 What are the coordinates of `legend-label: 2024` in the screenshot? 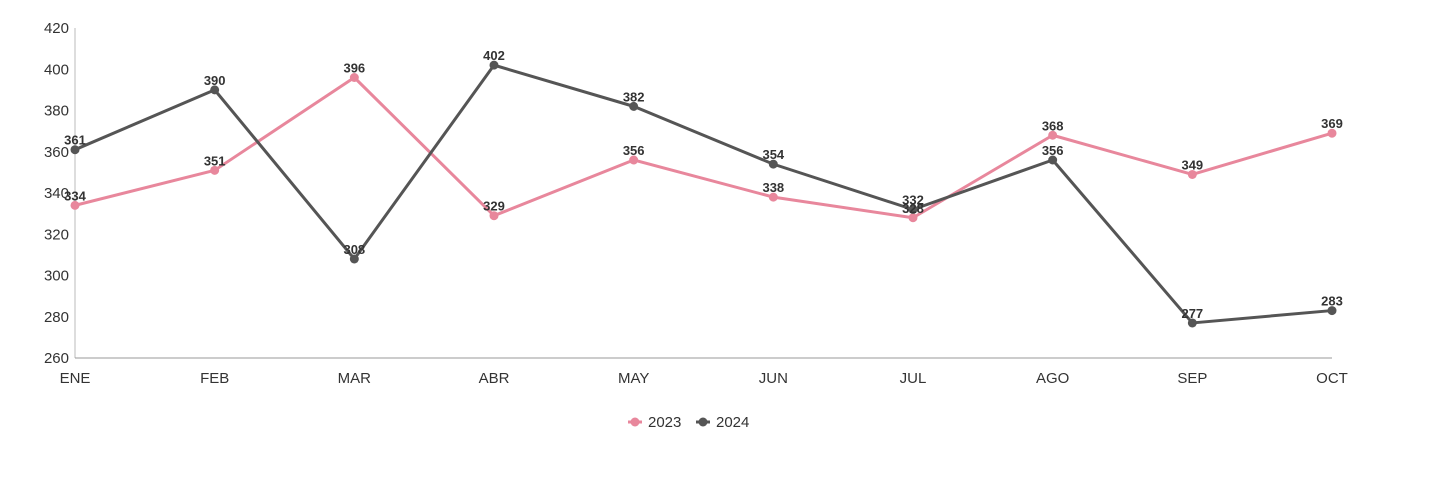 It's located at (732, 422).